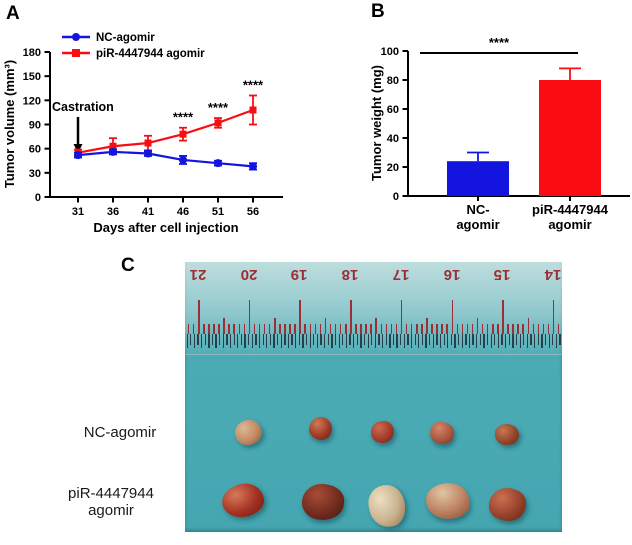 This screenshot has width=632, height=545. Describe the element at coordinates (373, 308) in the screenshot. I see `ruler: 21 20 19 18 17 16 15 14` at that location.